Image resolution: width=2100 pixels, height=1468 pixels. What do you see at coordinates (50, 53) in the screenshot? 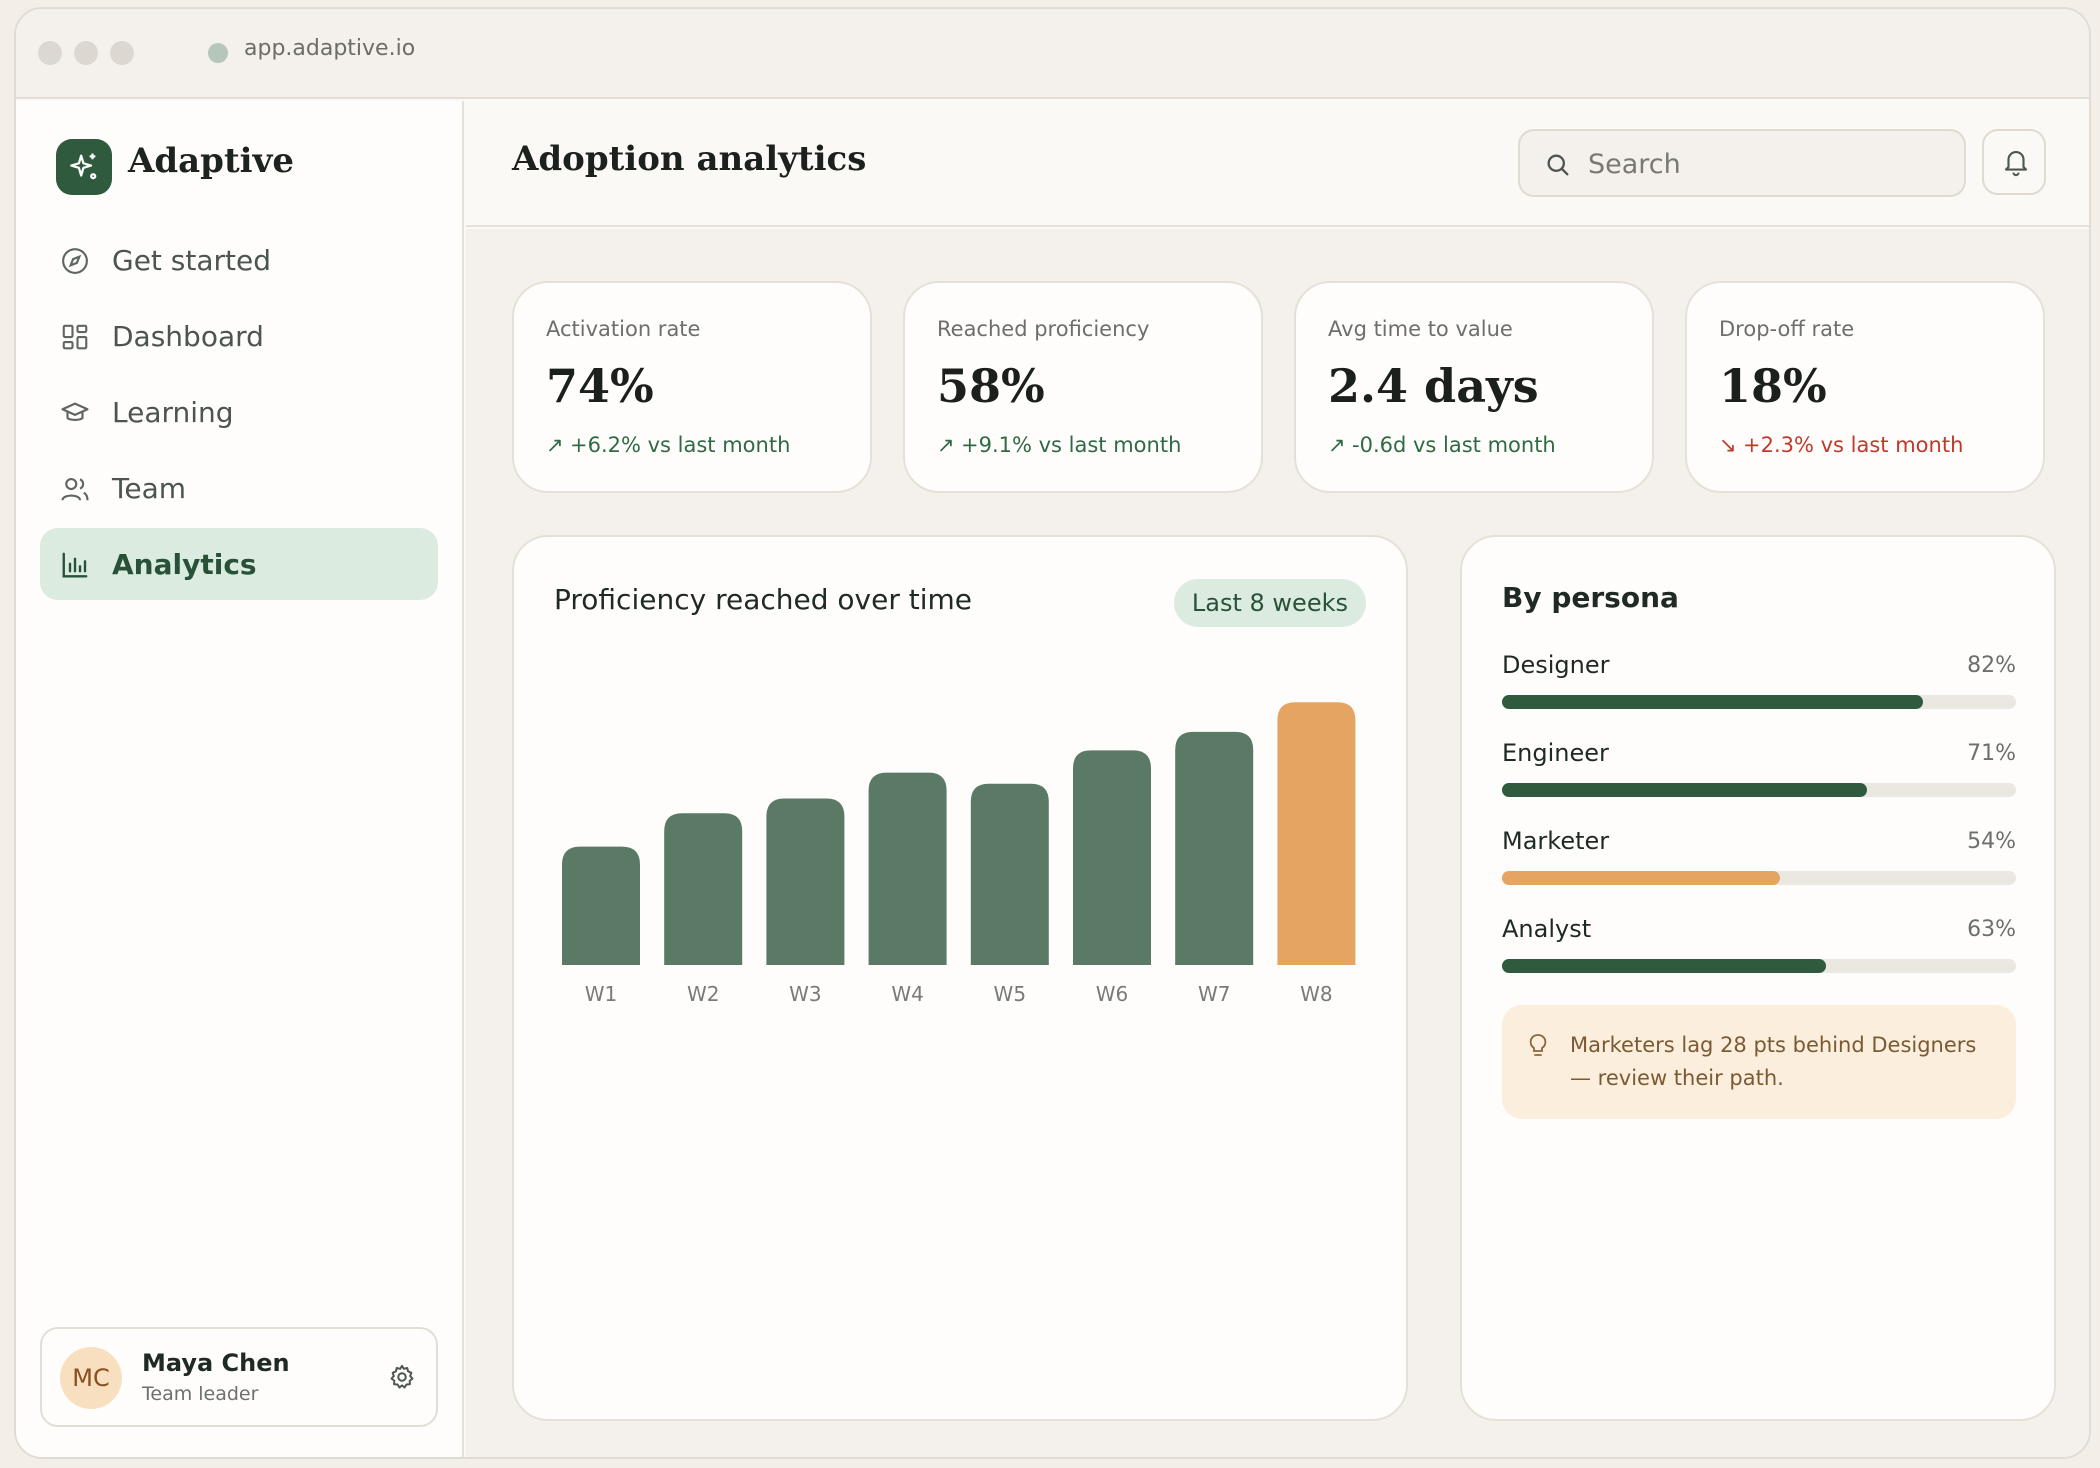
I see `window-close-dot` at bounding box center [50, 53].